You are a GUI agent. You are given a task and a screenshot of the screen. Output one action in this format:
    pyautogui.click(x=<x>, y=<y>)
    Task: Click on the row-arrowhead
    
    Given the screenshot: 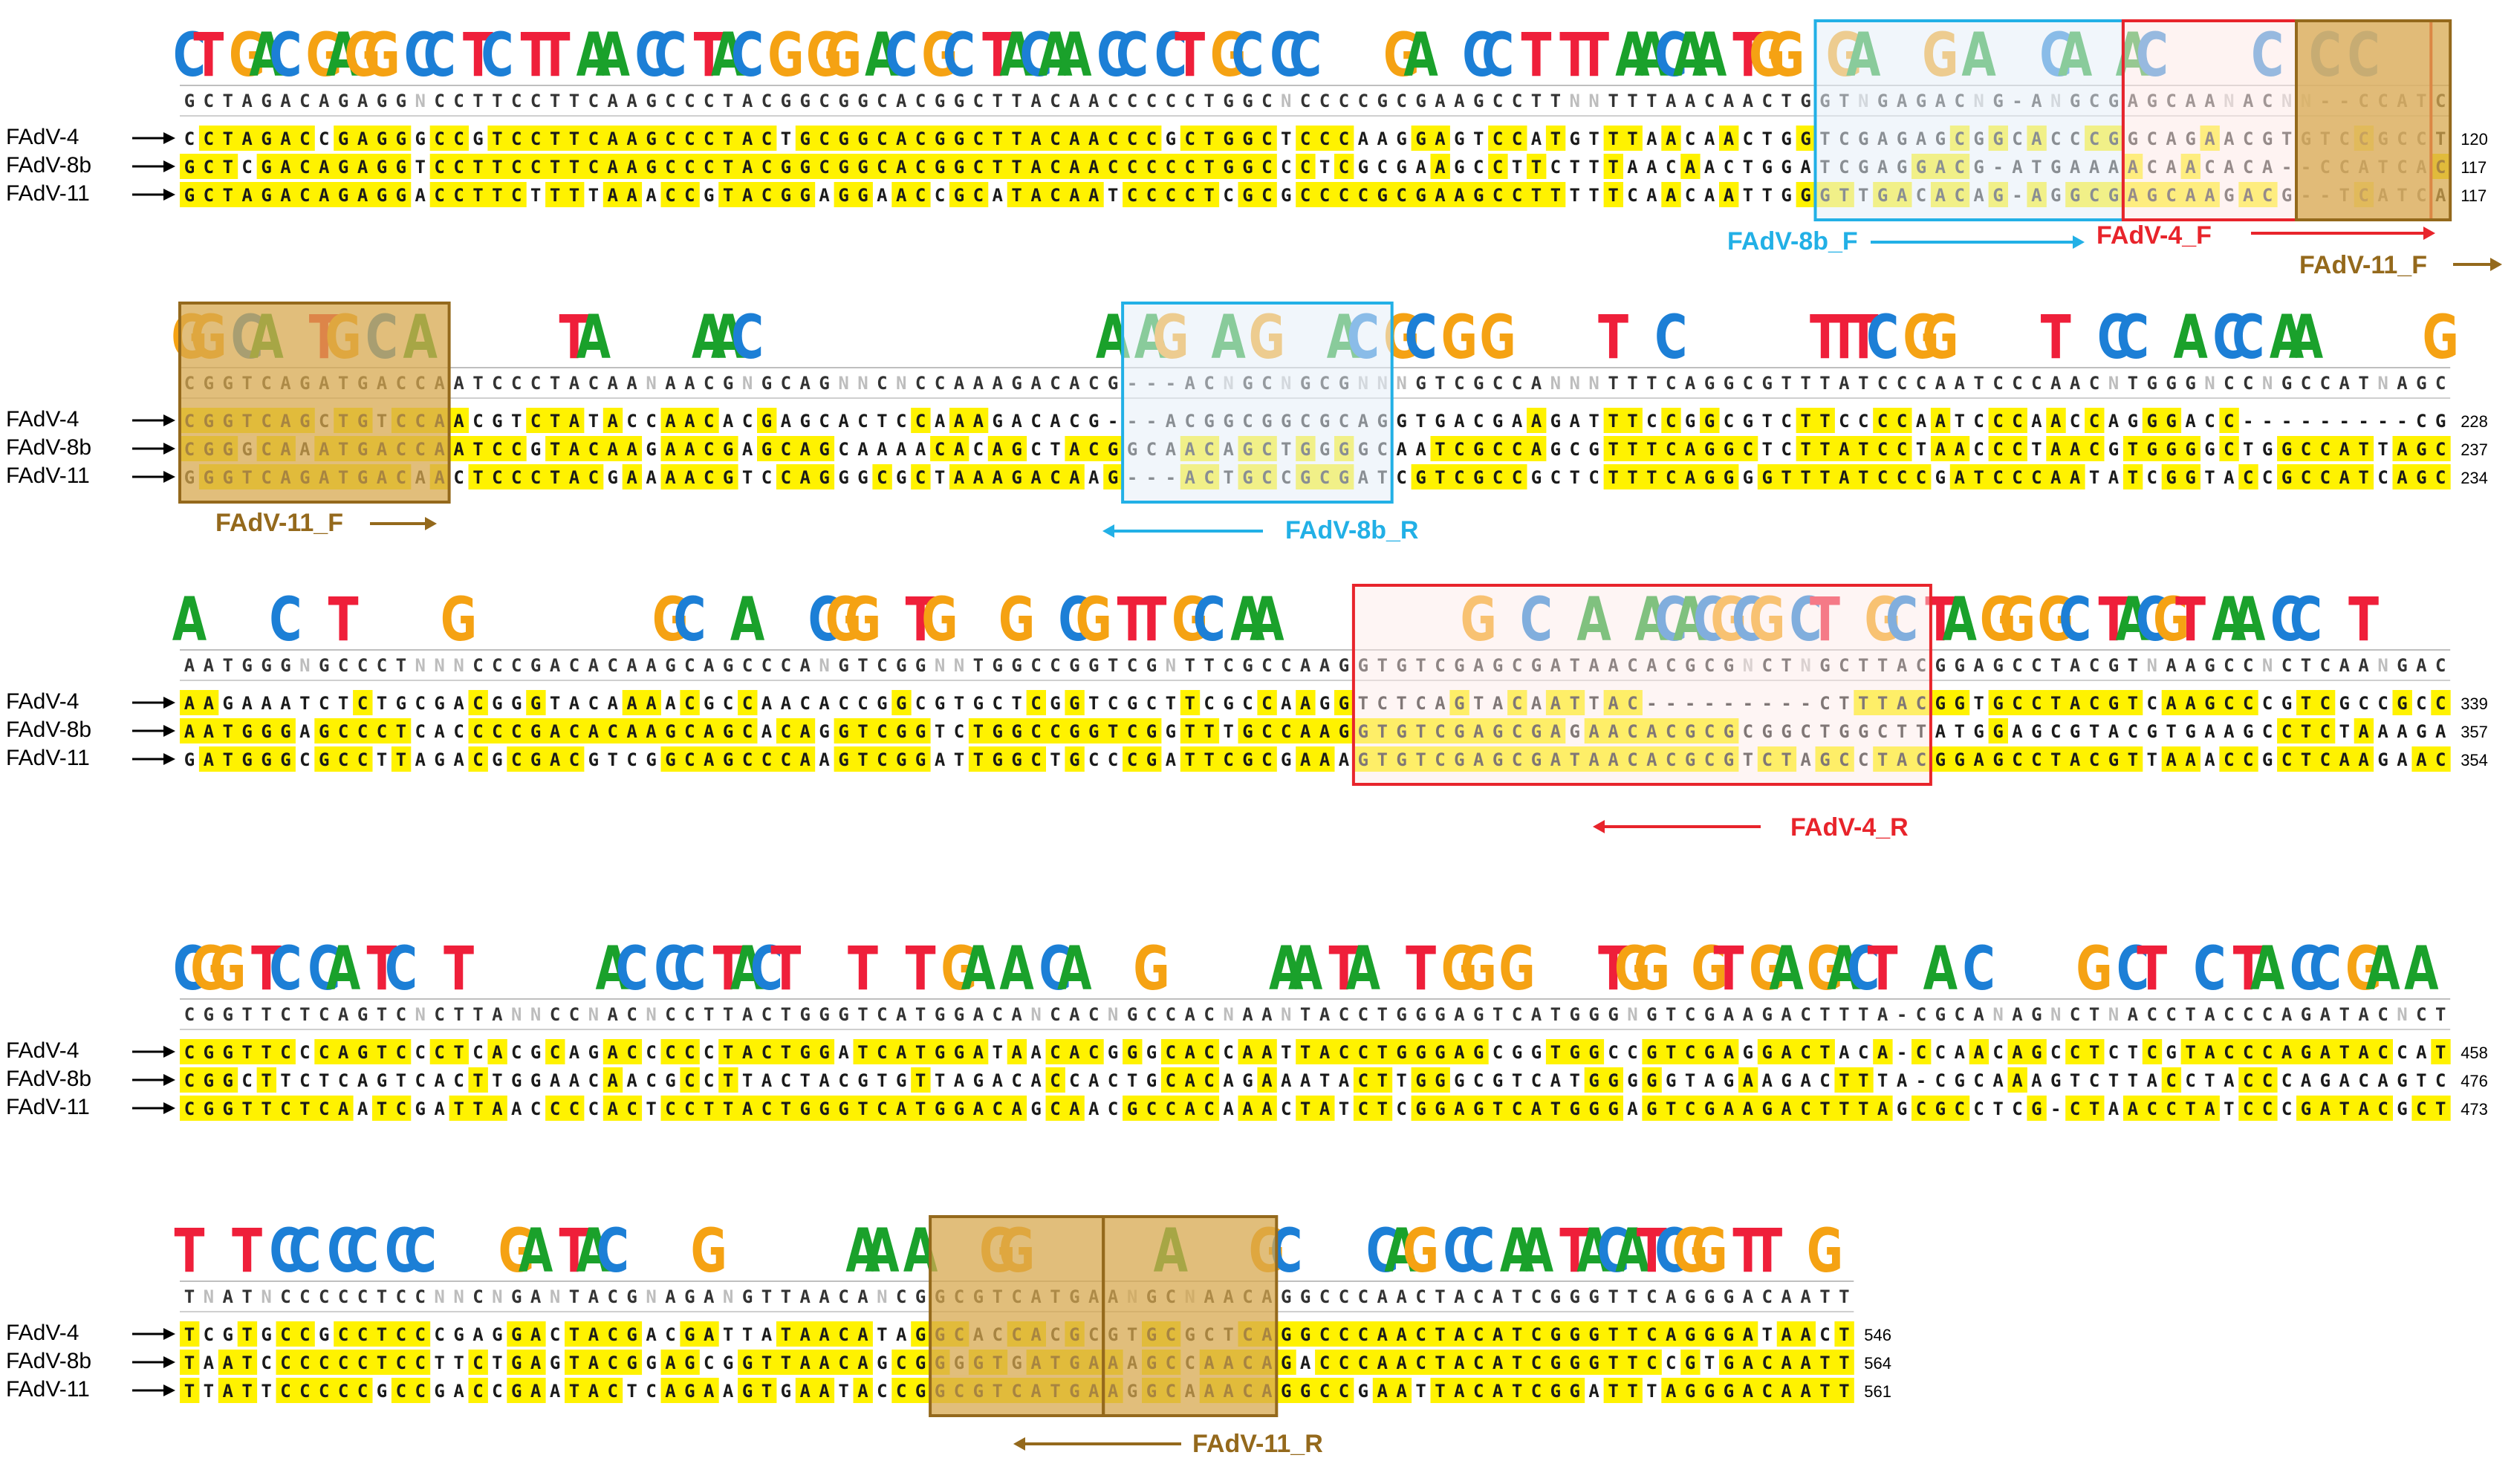 What is the action you would take?
    pyautogui.click(x=169, y=1334)
    